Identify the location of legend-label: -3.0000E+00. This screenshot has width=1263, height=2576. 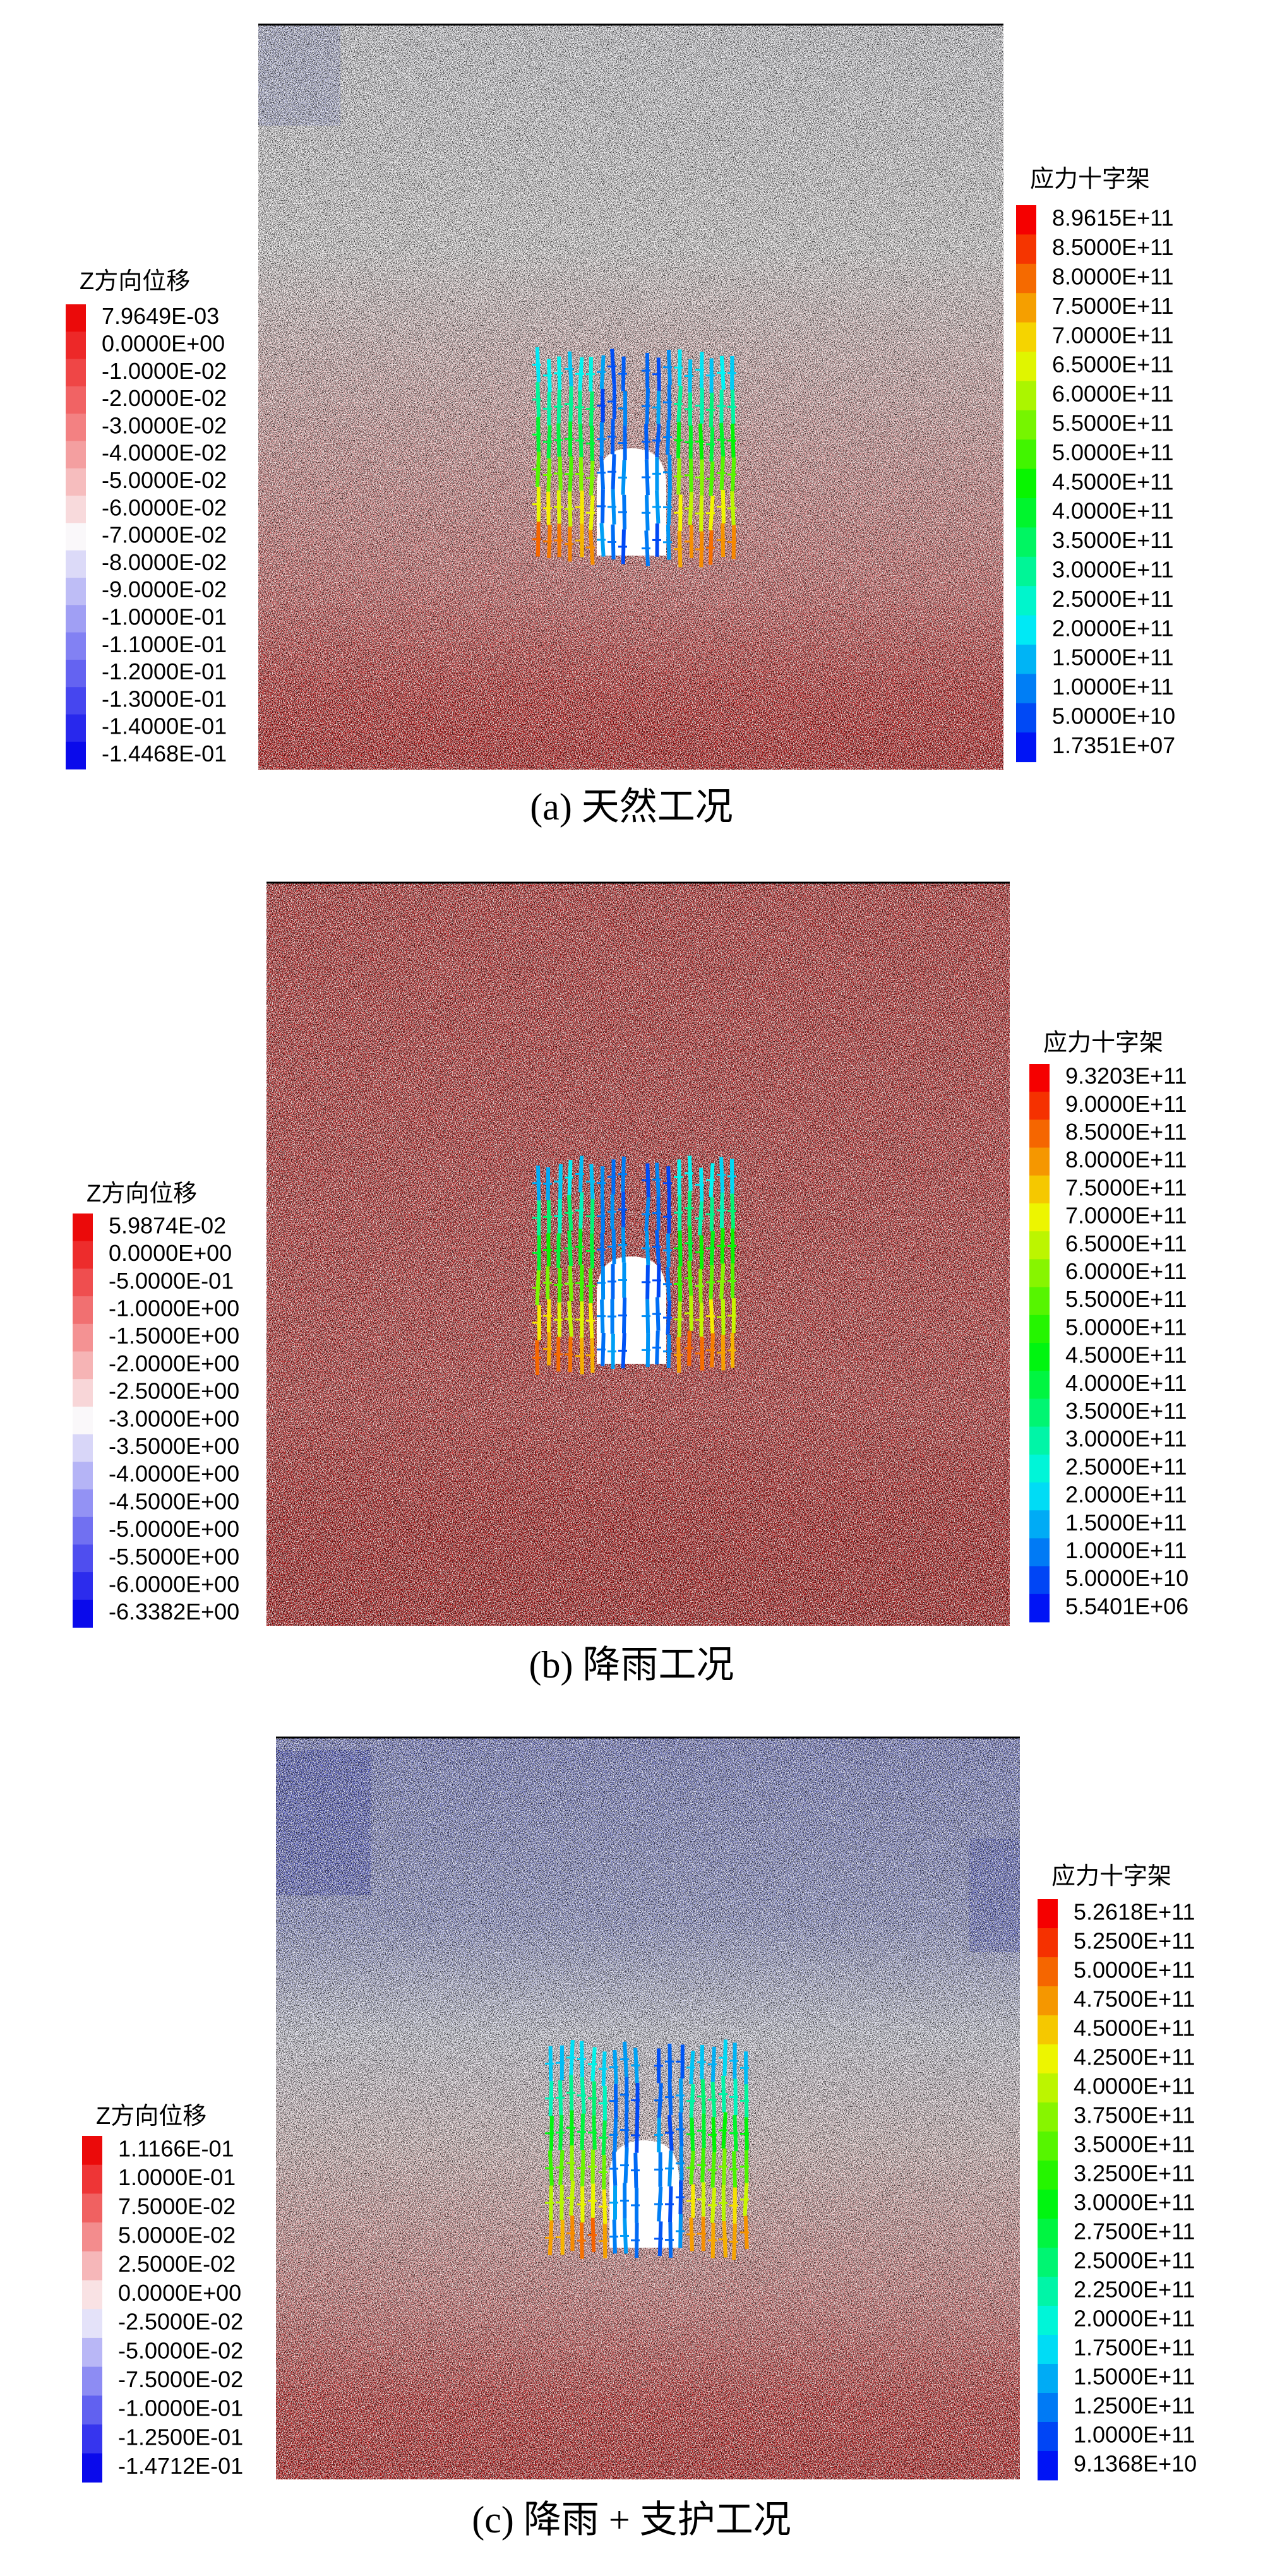
(174, 1418).